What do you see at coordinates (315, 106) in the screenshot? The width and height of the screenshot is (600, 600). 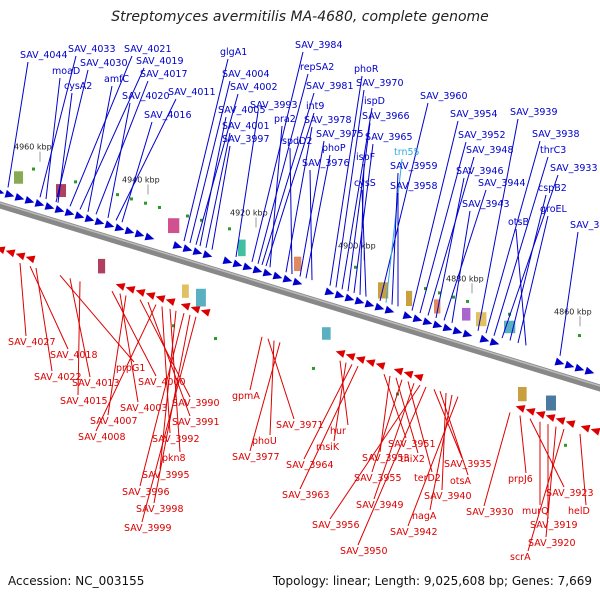 I see `forward-gene-label: int9` at bounding box center [315, 106].